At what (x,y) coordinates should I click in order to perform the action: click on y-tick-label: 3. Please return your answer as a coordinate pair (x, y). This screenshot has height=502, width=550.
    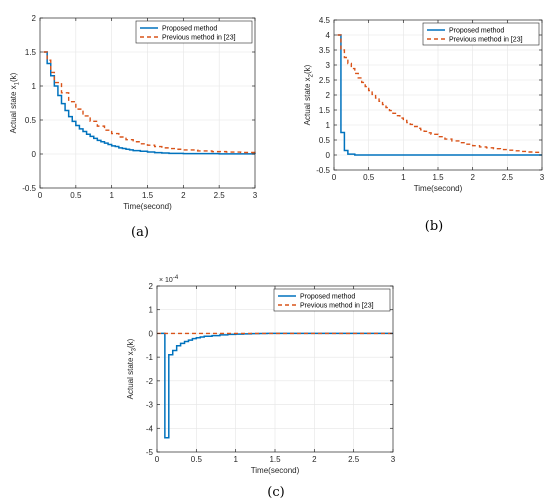
    Looking at the image, I should click on (328, 65).